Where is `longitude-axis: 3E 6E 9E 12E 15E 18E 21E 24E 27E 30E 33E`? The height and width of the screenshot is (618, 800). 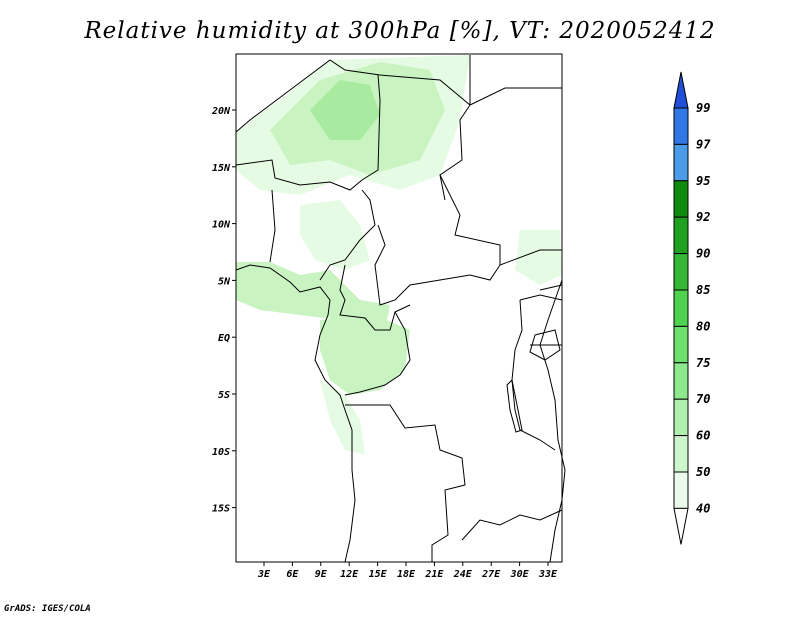
longitude-axis: 3E 6E 9E 12E 15E 18E 21E 24E 27E 30E 33E is located at coordinates (407, 571).